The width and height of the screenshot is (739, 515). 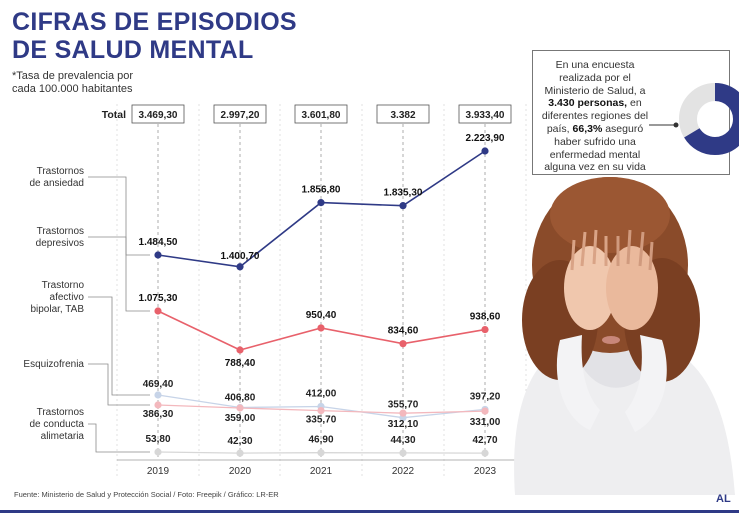 What do you see at coordinates (53, 364) in the screenshot?
I see `category-label-3-0: Esquizofrenia` at bounding box center [53, 364].